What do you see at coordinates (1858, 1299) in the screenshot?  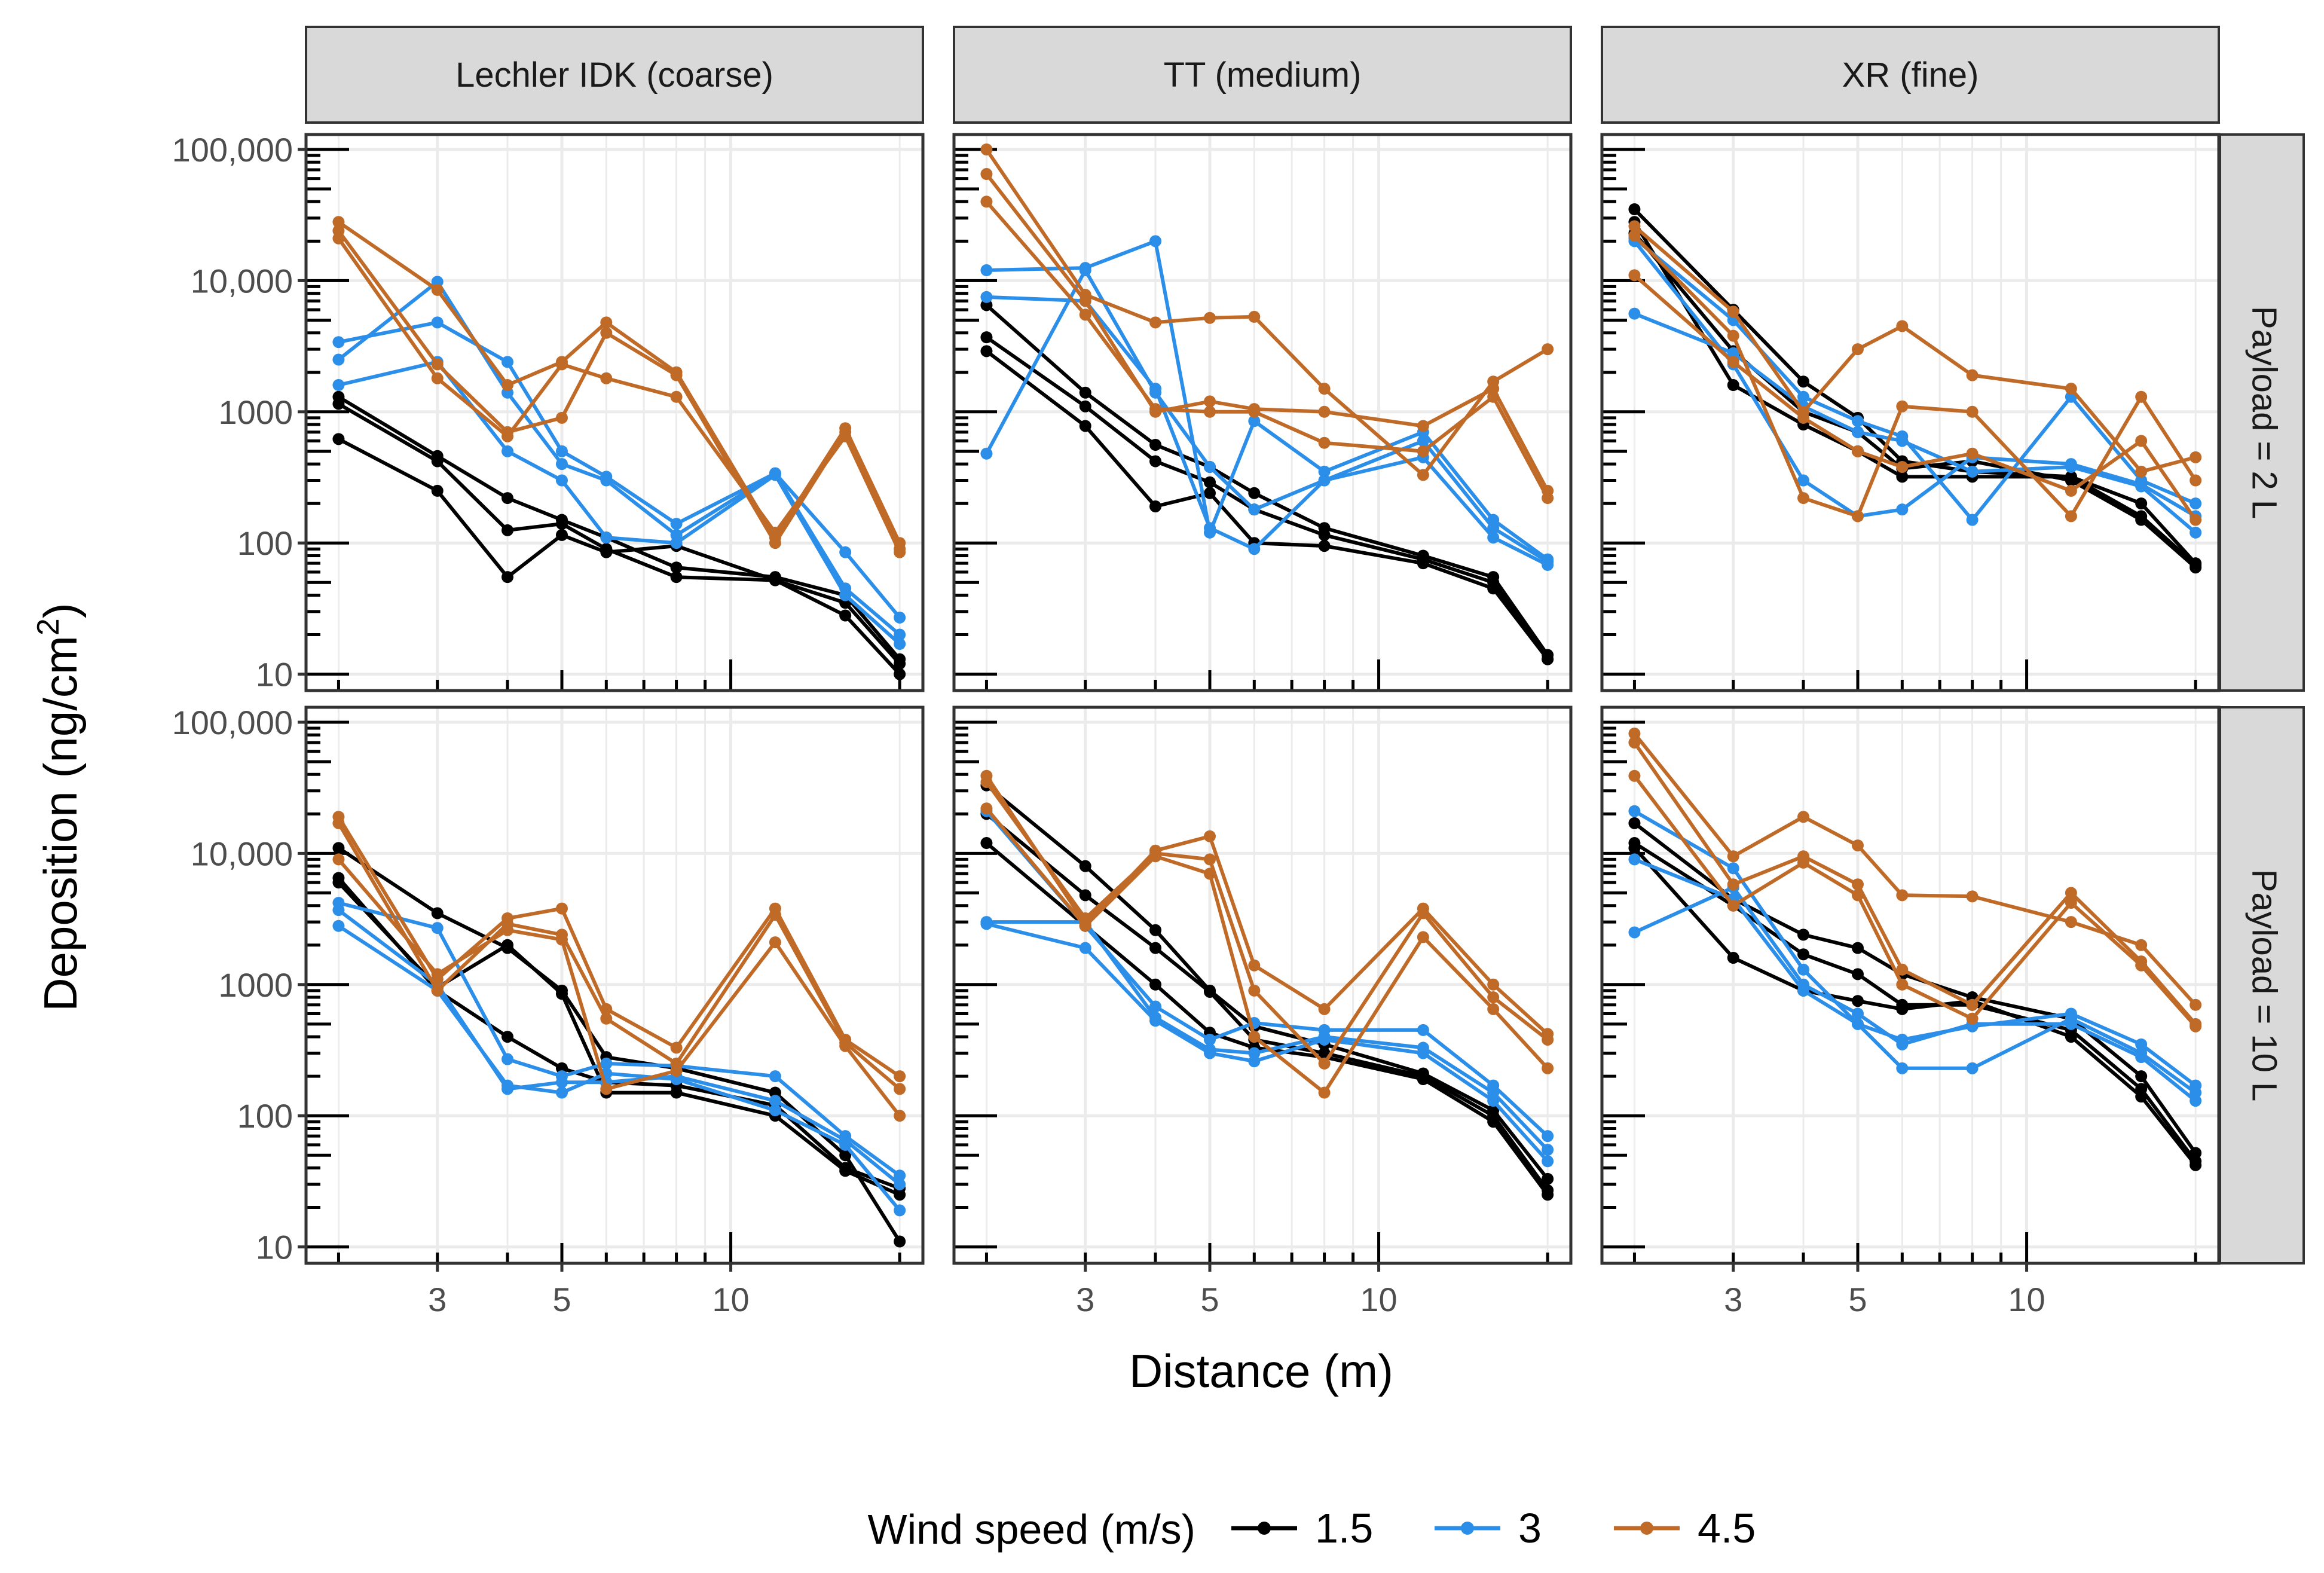 I see `x-tick-label: 5` at bounding box center [1858, 1299].